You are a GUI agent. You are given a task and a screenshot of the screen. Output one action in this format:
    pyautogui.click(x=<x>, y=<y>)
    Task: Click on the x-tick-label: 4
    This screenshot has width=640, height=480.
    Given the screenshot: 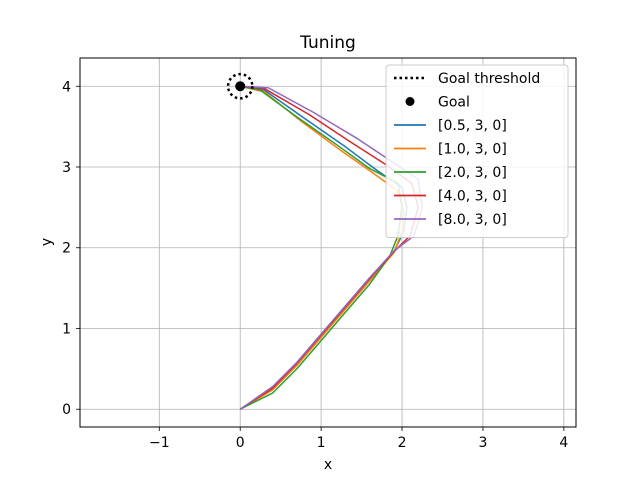 What is the action you would take?
    pyautogui.click(x=563, y=443)
    